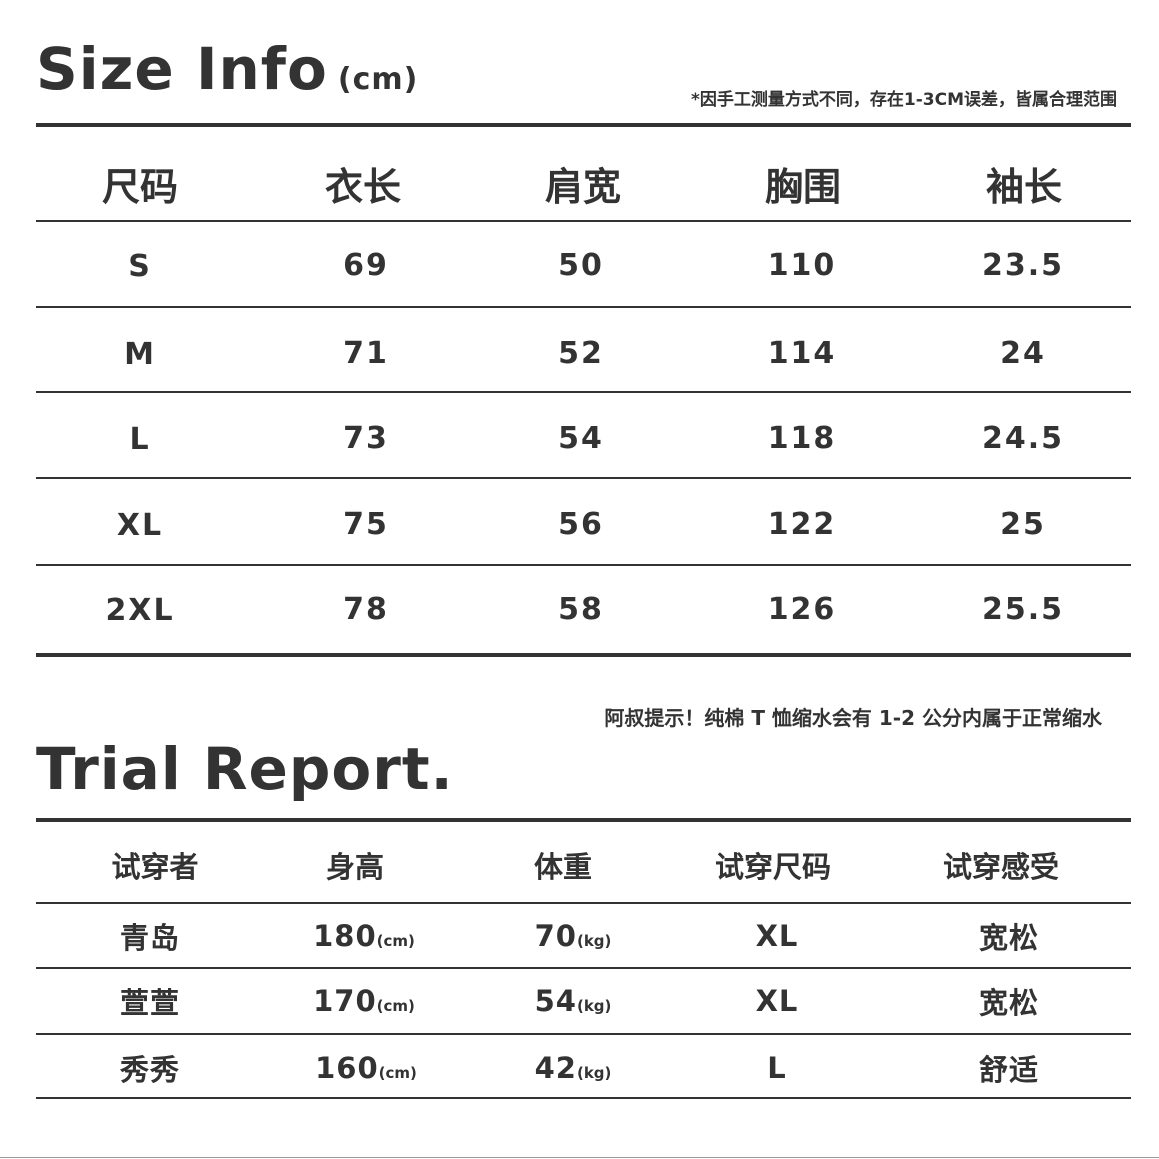  I want to click on chest-cell: 114, so click(802, 353).